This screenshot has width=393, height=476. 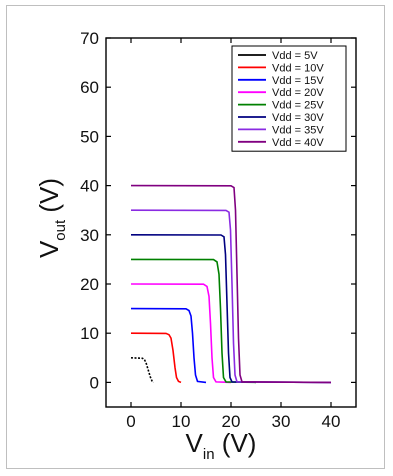 What do you see at coordinates (130, 421) in the screenshot?
I see `x-tick-label: 0` at bounding box center [130, 421].